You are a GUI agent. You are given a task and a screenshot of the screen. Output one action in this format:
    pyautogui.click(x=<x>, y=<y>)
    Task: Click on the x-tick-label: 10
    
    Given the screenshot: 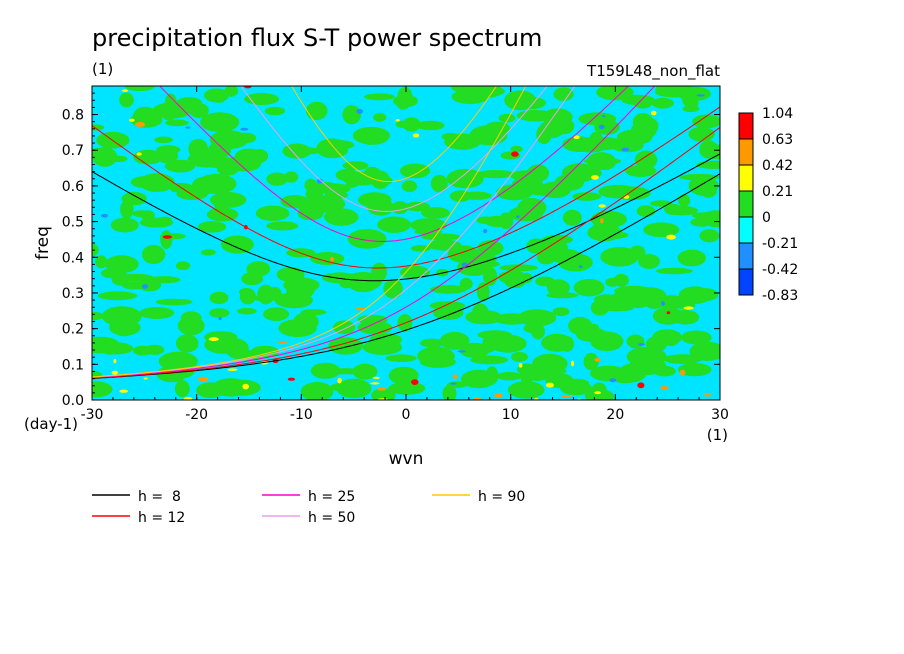 What is the action you would take?
    pyautogui.click(x=511, y=415)
    